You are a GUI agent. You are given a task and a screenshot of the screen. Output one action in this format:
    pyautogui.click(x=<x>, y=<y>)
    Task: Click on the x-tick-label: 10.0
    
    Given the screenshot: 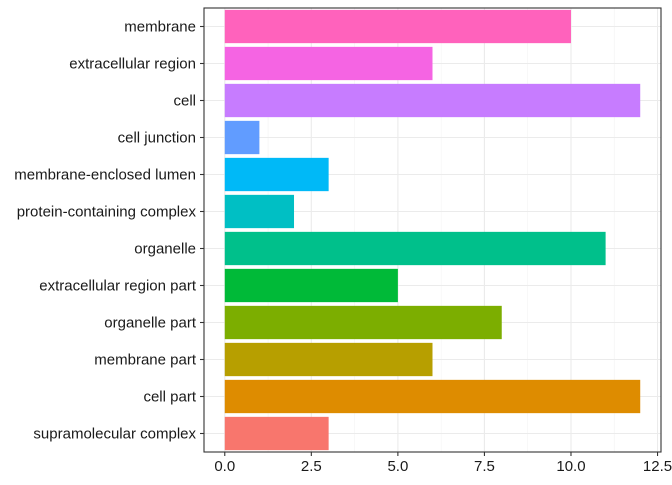 What is the action you would take?
    pyautogui.click(x=570, y=466)
    